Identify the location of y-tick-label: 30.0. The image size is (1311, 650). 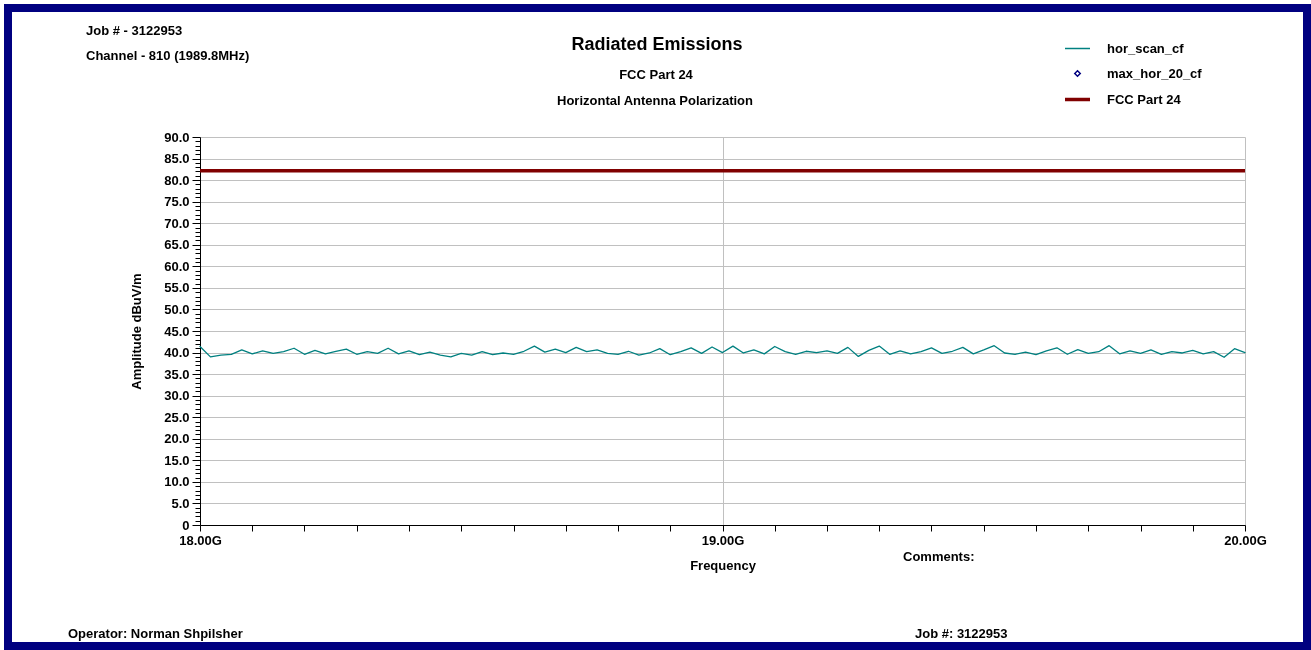
(177, 396).